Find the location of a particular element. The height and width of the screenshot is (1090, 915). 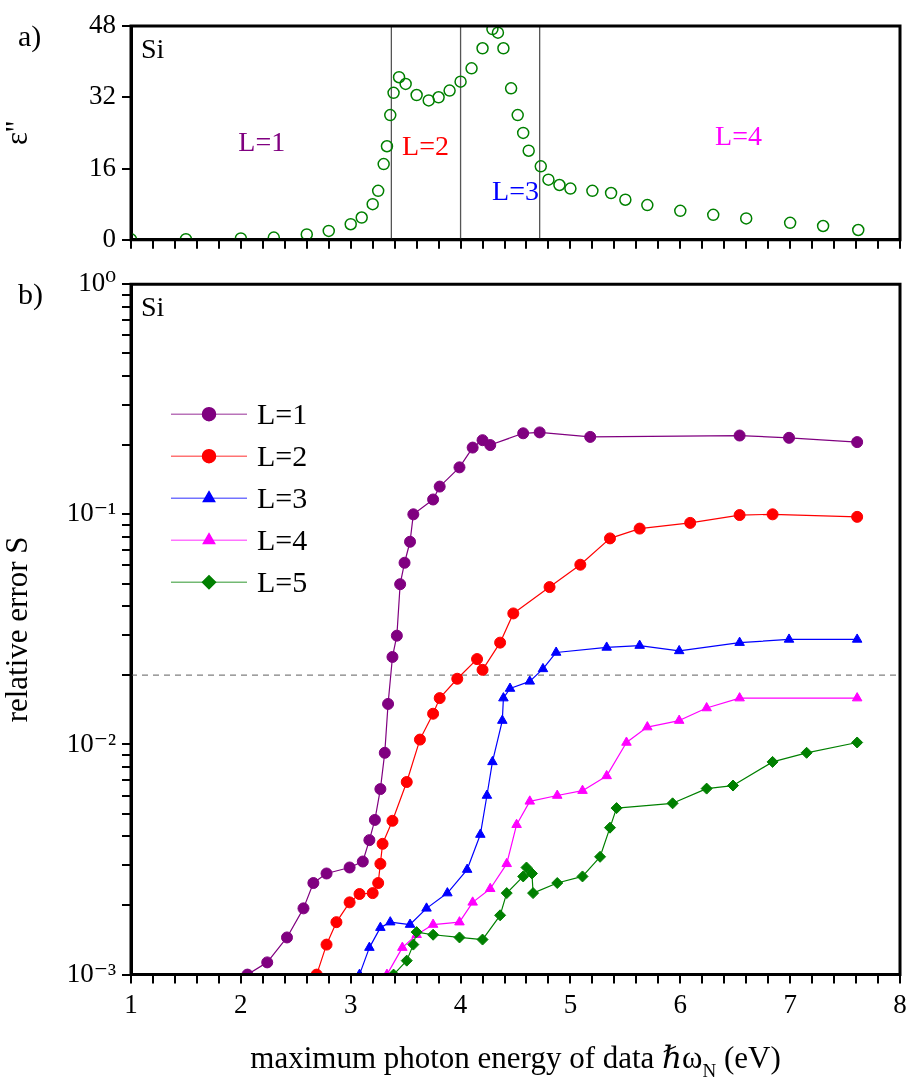

legend-label: L=3 is located at coordinates (282, 498).